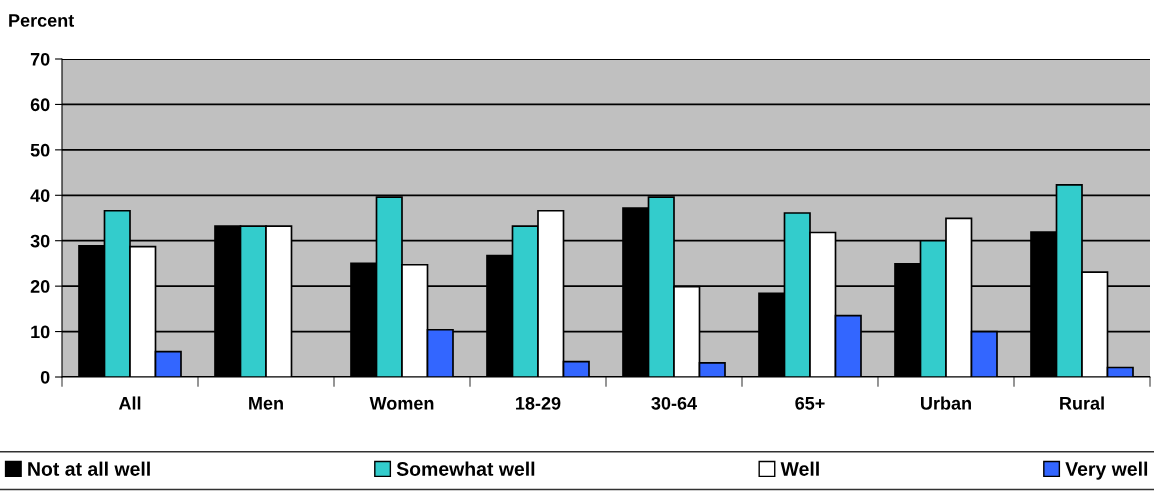  I want to click on y-axis-title: Percent, so click(42, 20).